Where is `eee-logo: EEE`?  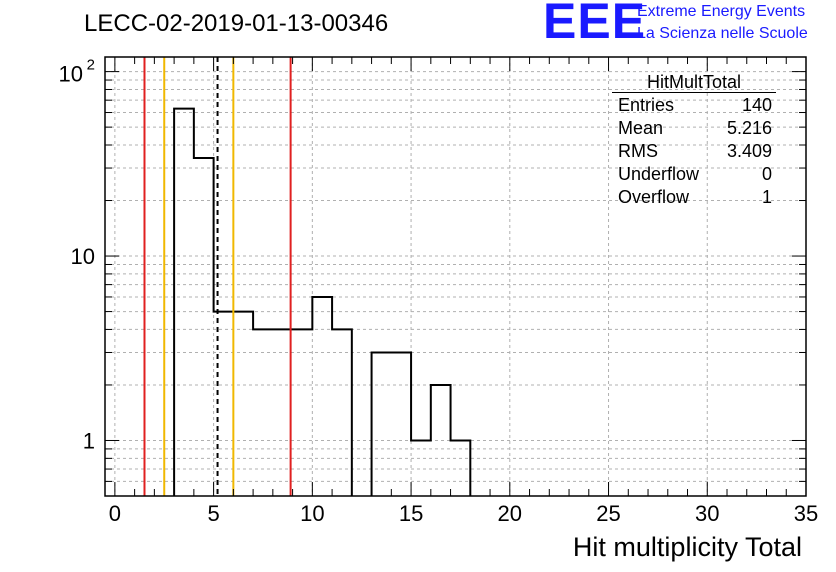
eee-logo: EEE is located at coordinates (595, 24).